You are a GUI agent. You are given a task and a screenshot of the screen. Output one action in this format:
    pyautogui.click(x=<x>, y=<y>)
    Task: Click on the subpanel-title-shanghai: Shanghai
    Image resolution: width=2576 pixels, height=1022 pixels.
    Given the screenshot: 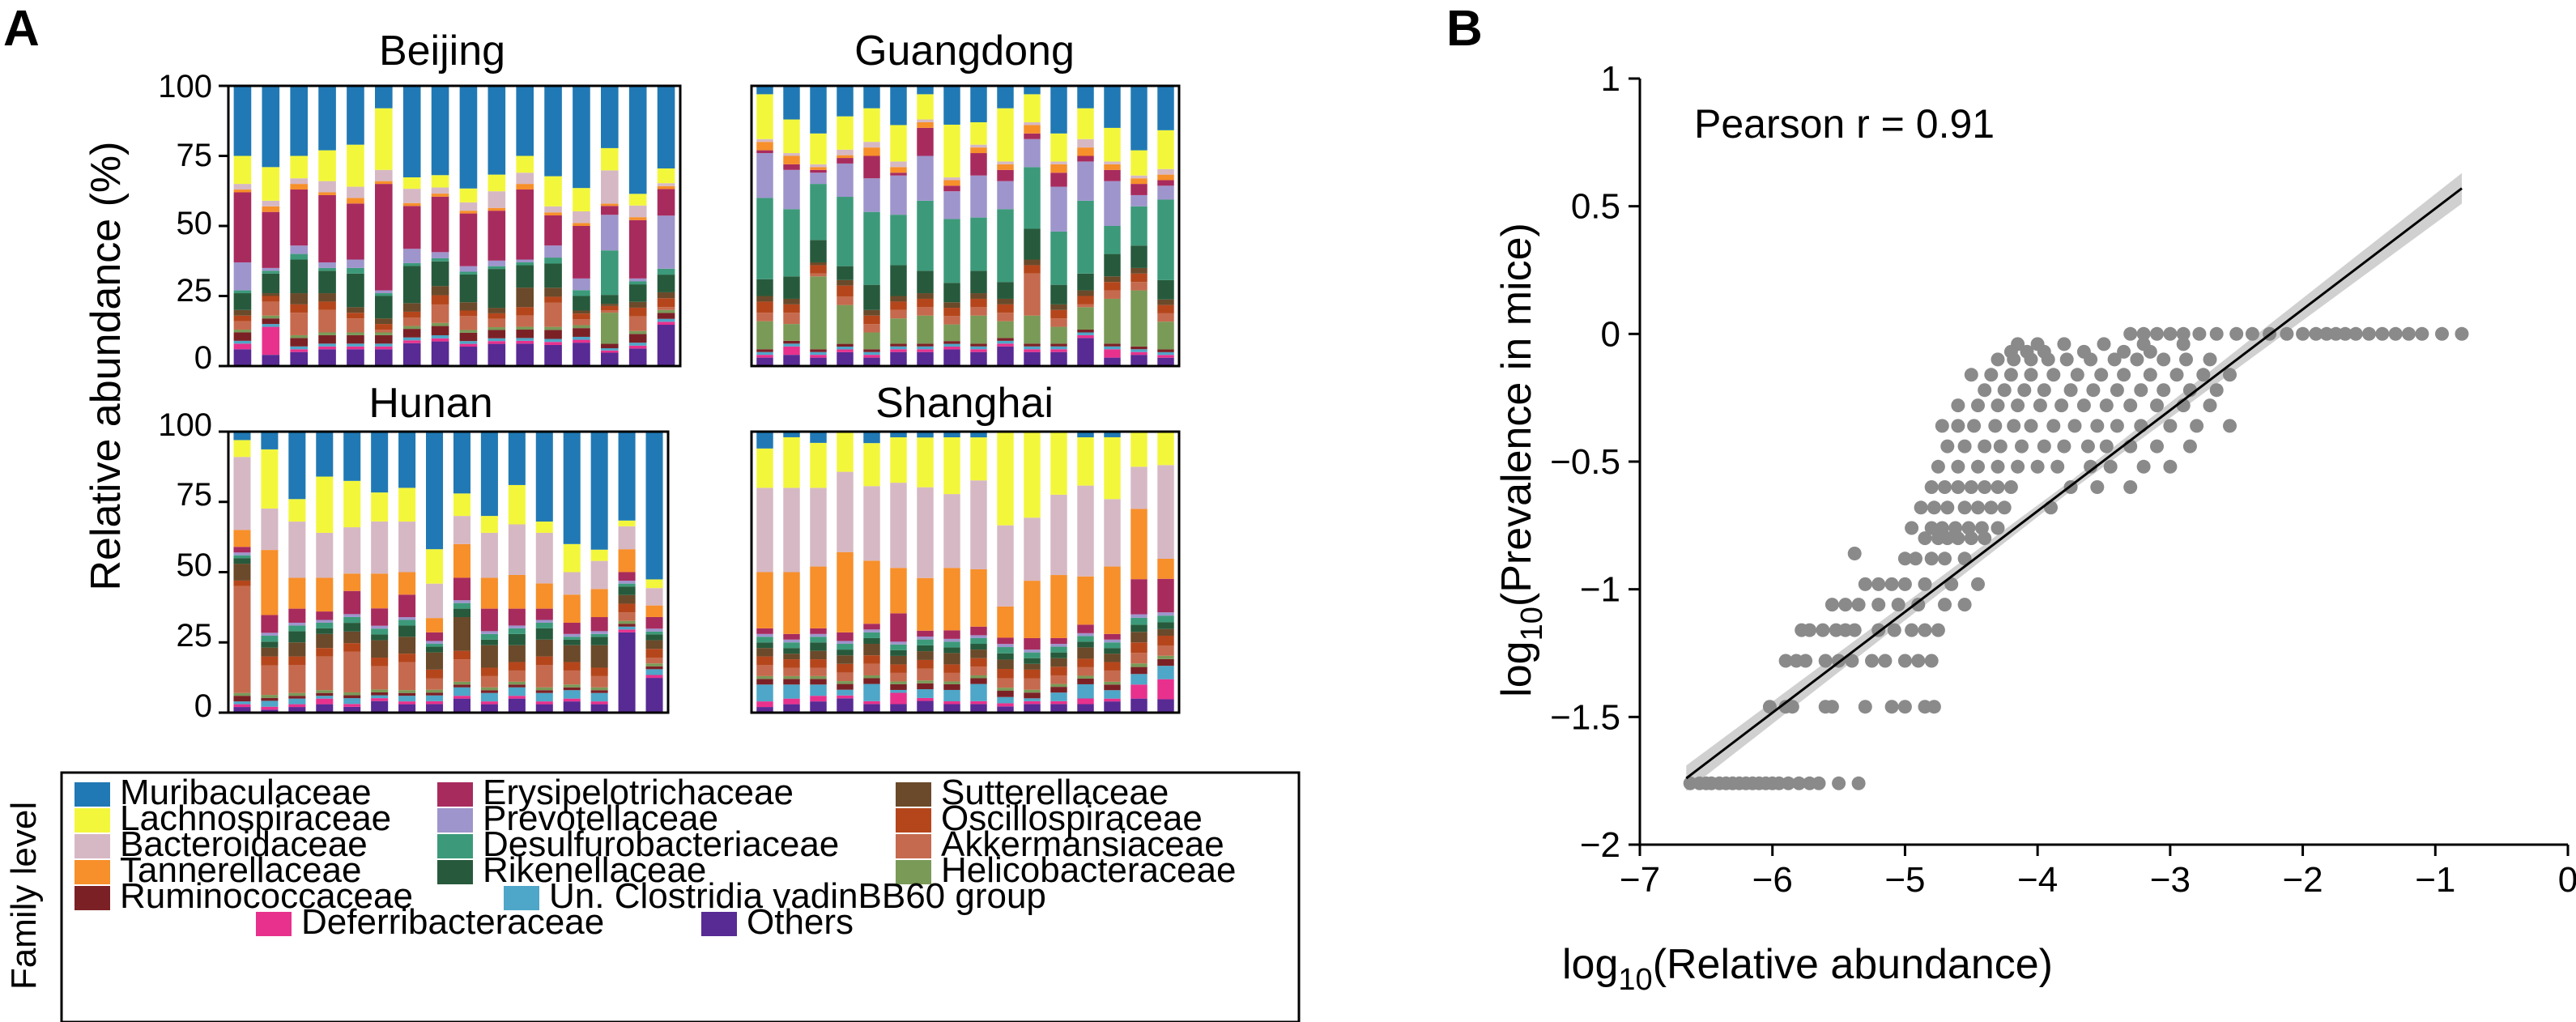 What is the action you would take?
    pyautogui.click(x=964, y=403)
    